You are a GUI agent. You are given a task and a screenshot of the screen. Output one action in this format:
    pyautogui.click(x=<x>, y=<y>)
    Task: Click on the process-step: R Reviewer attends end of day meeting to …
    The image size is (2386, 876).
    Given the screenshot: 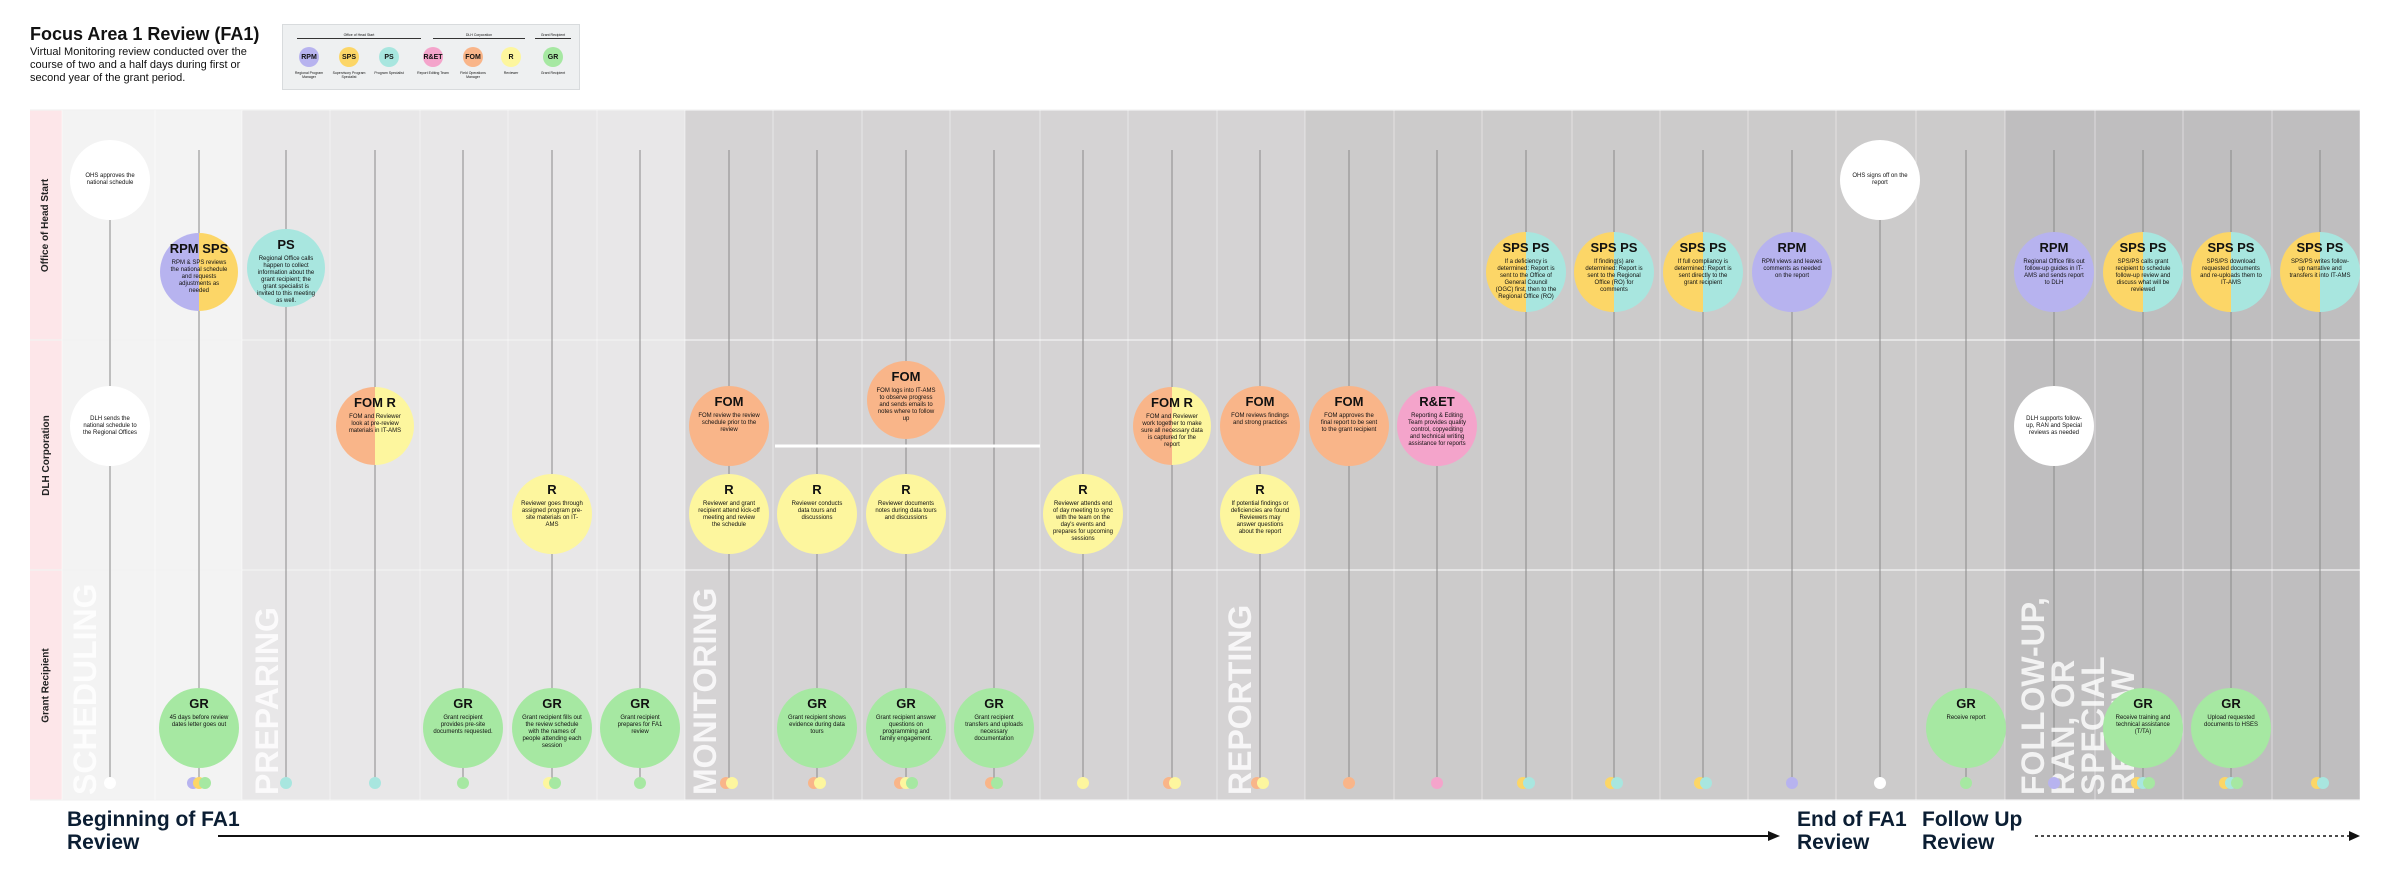 What is the action you would take?
    pyautogui.click(x=1083, y=514)
    